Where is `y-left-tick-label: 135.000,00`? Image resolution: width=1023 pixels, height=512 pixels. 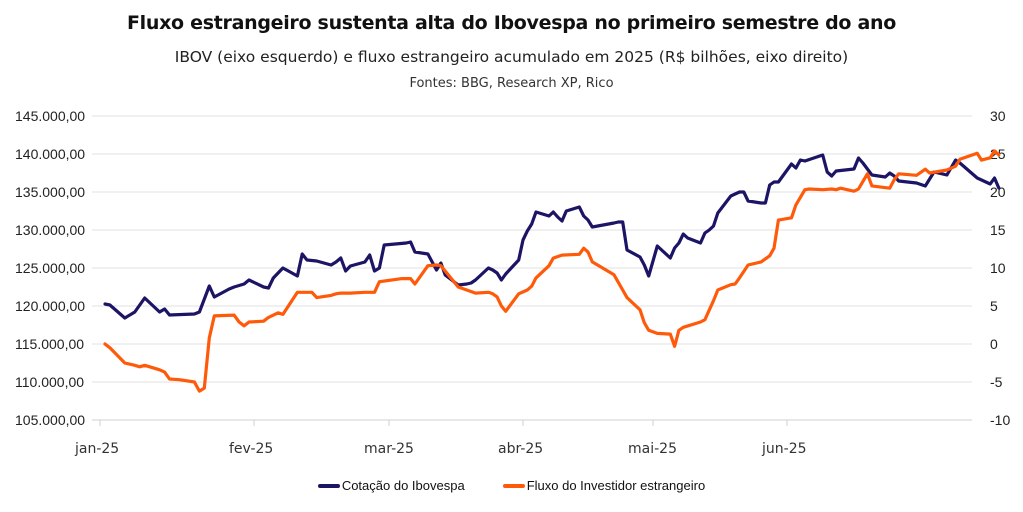
y-left-tick-label: 135.000,00 is located at coordinates (50, 192).